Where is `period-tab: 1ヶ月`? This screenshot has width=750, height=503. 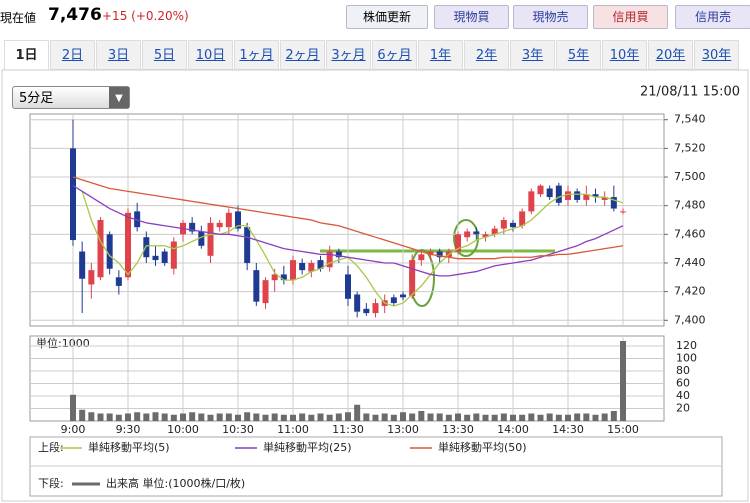 period-tab: 1ヶ月 is located at coordinates (256, 55).